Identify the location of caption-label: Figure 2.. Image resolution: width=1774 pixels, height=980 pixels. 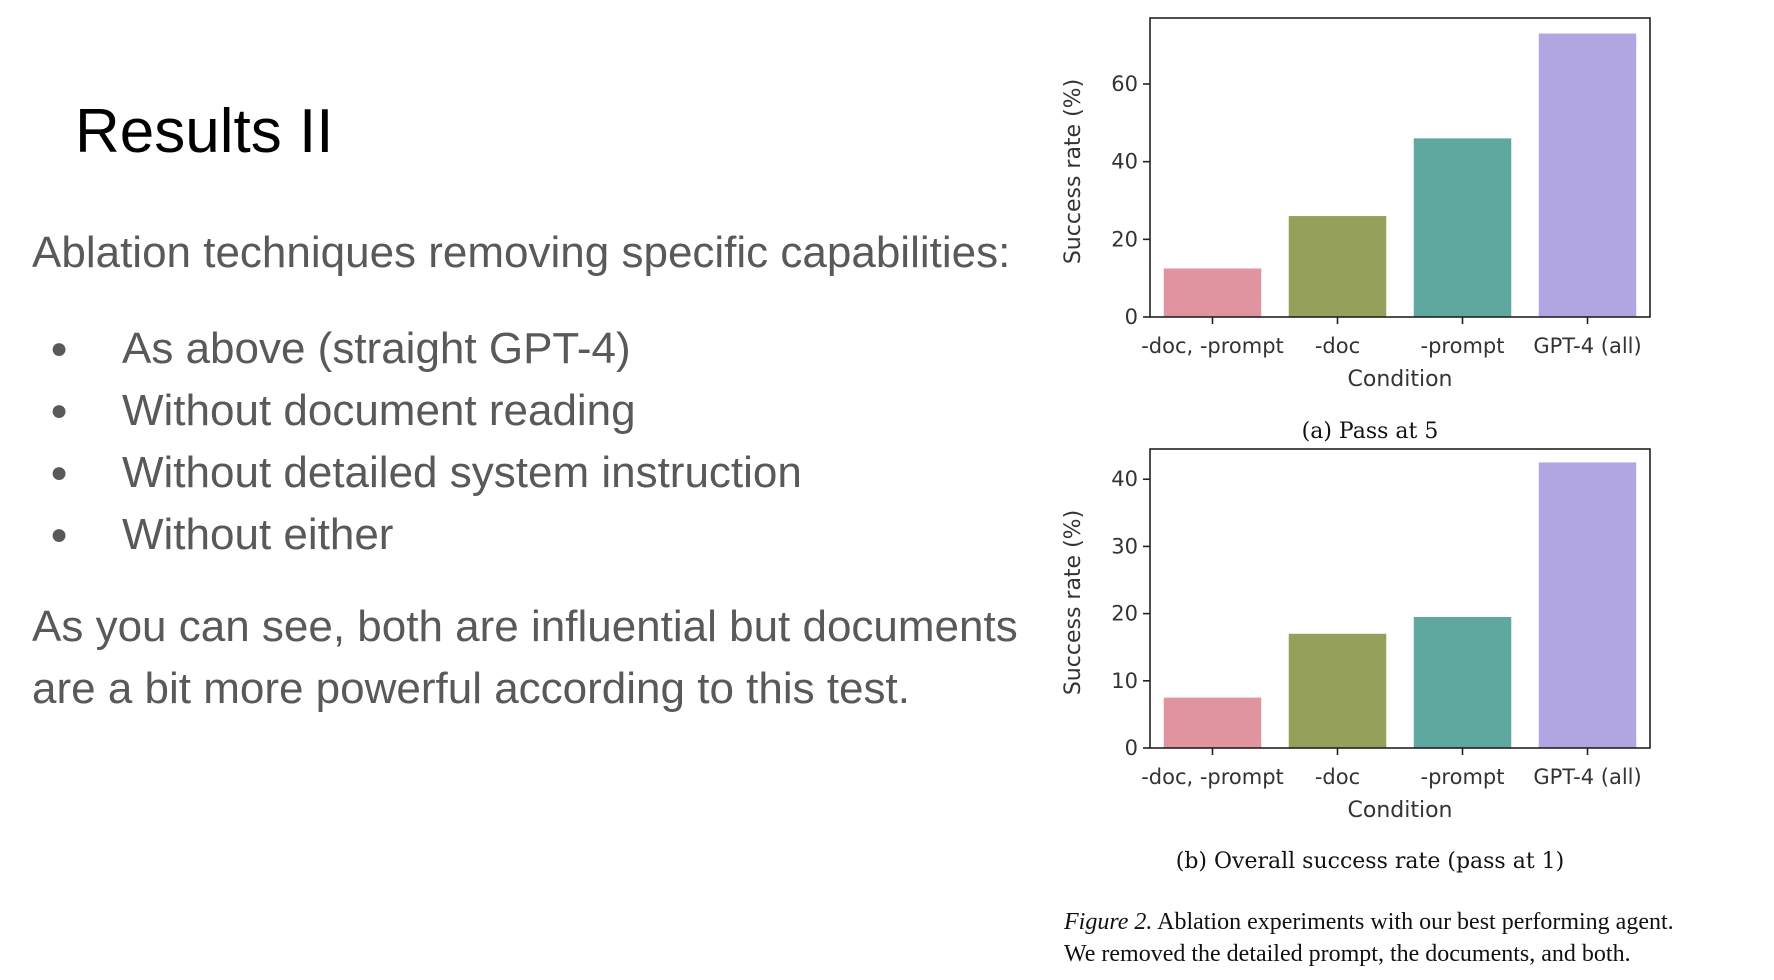
(1108, 922).